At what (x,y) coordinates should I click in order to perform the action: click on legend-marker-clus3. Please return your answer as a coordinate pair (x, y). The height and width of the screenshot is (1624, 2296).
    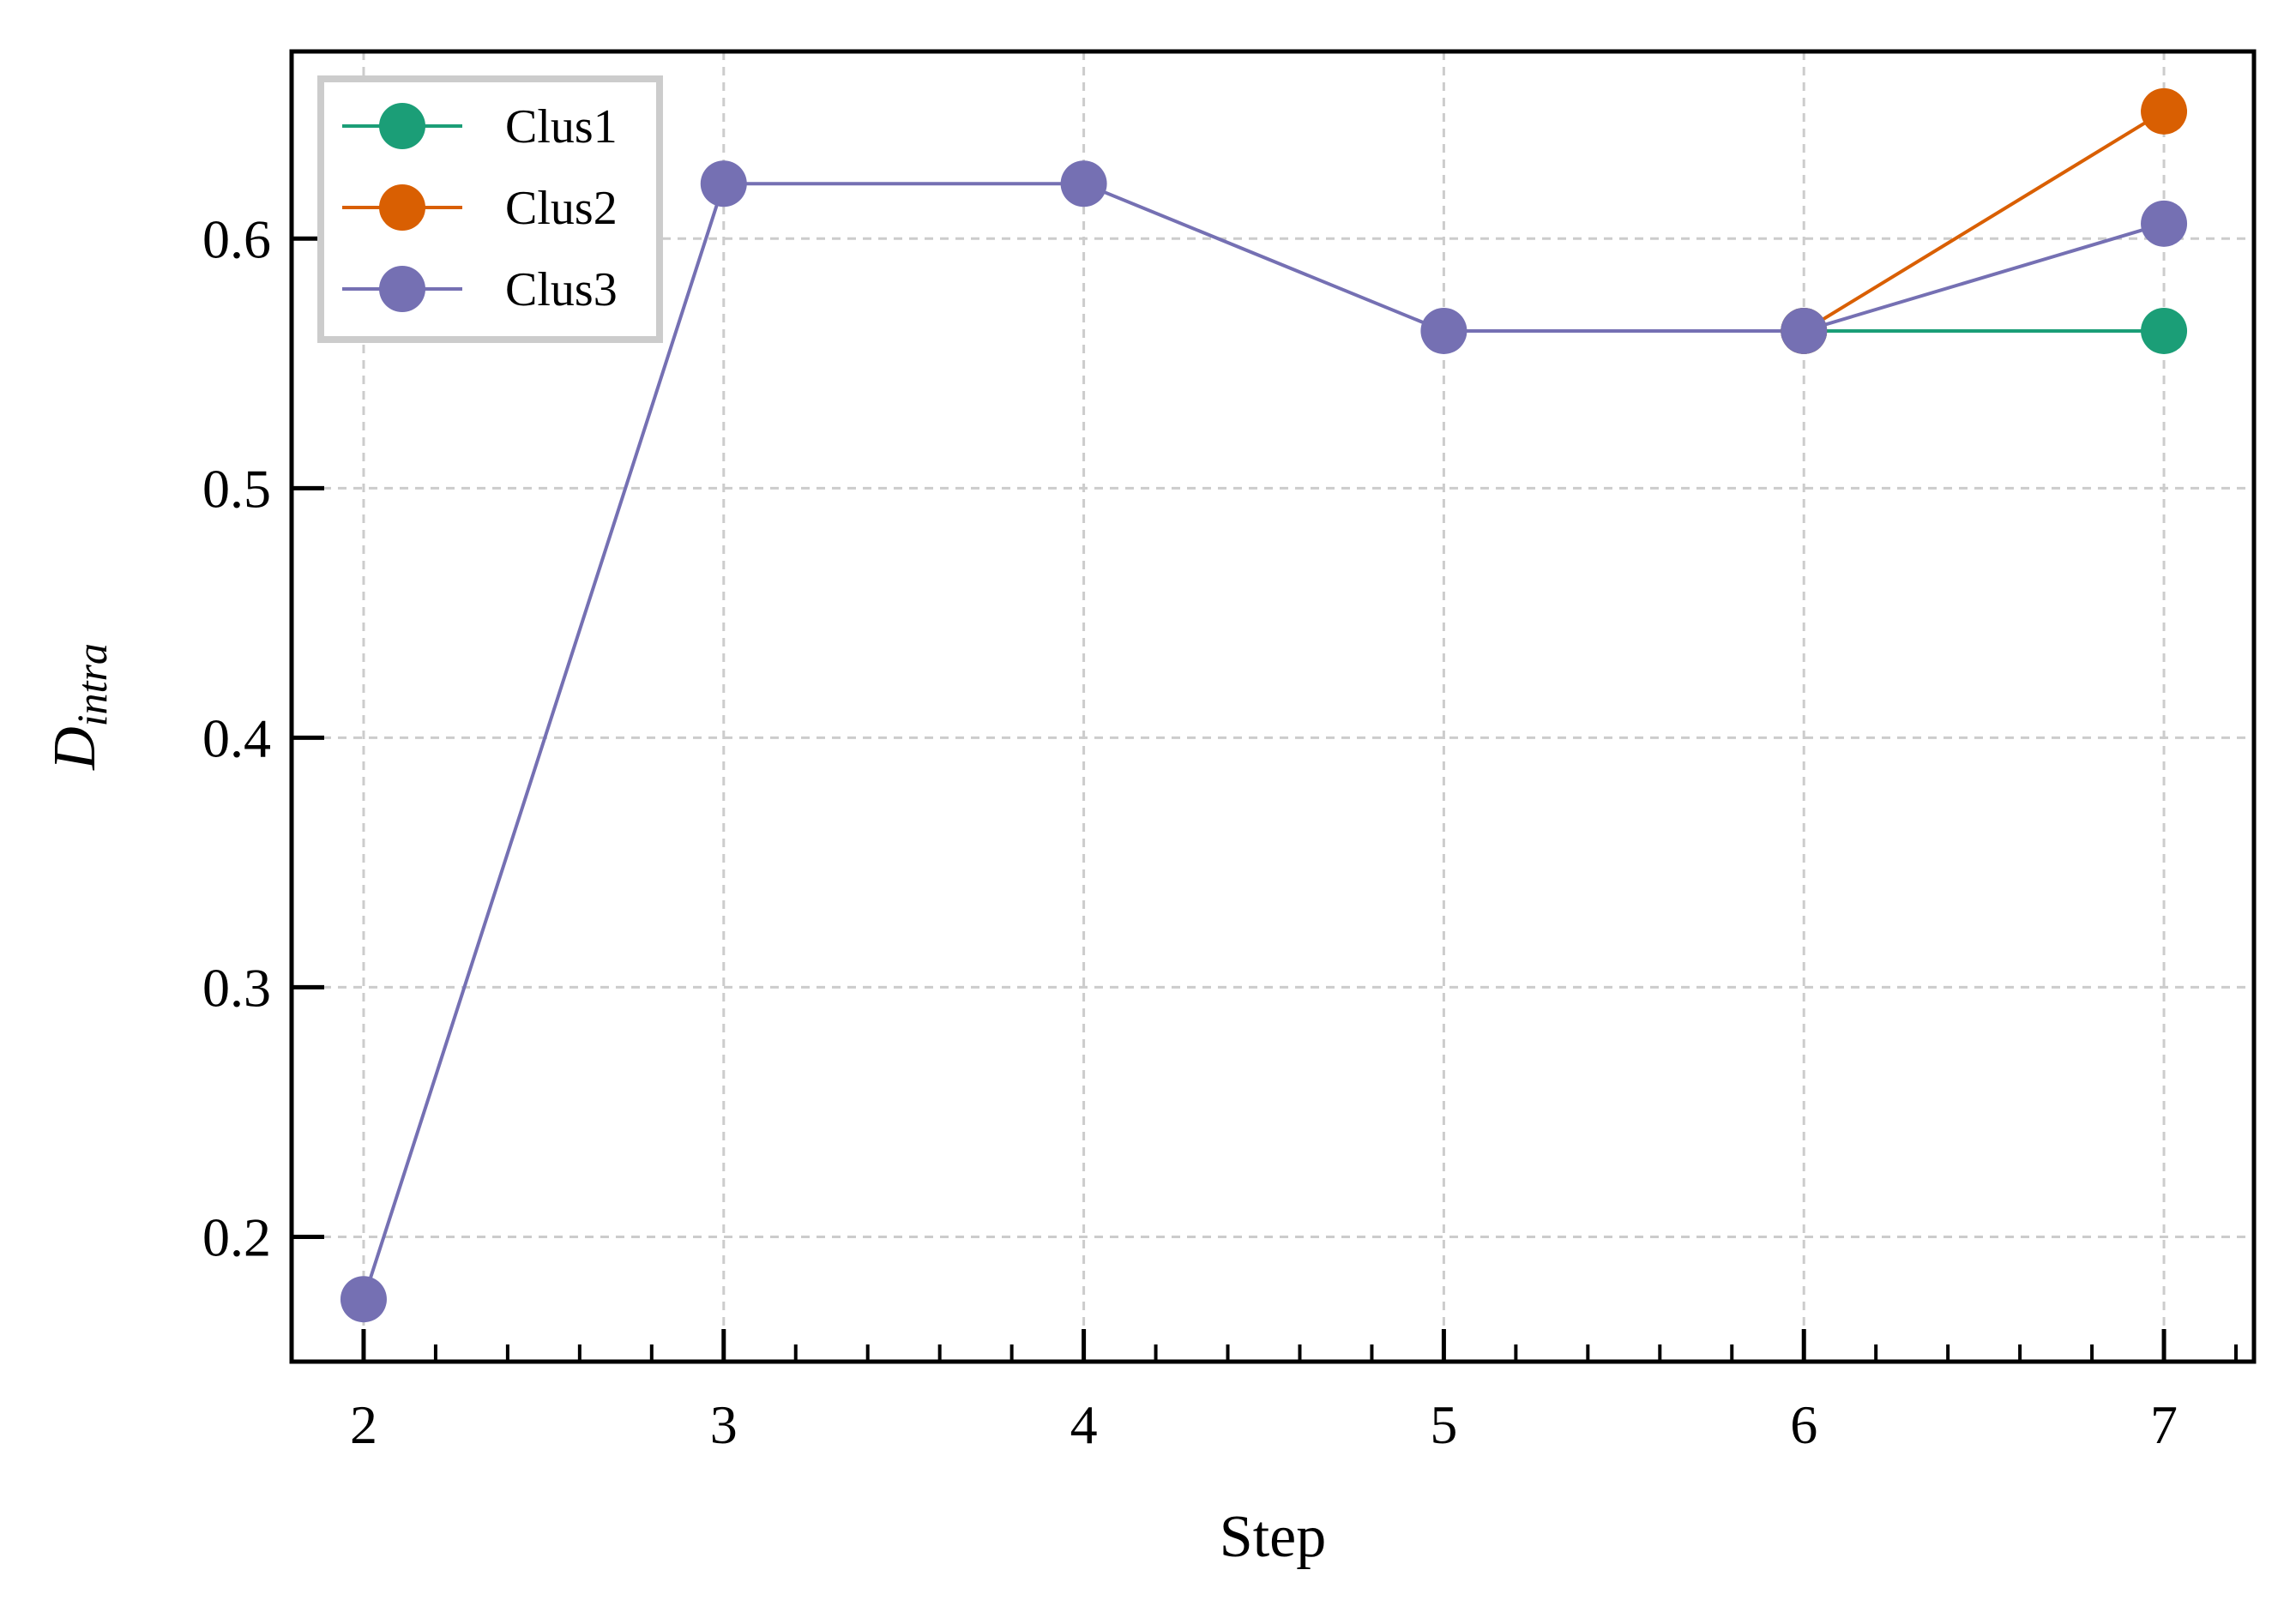
    Looking at the image, I should click on (402, 289).